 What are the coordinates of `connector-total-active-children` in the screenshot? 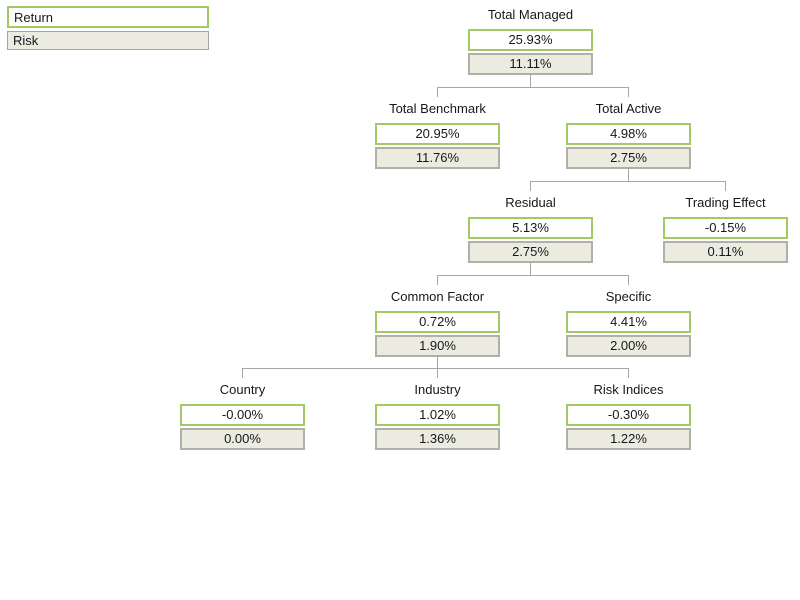 It's located at (628, 180).